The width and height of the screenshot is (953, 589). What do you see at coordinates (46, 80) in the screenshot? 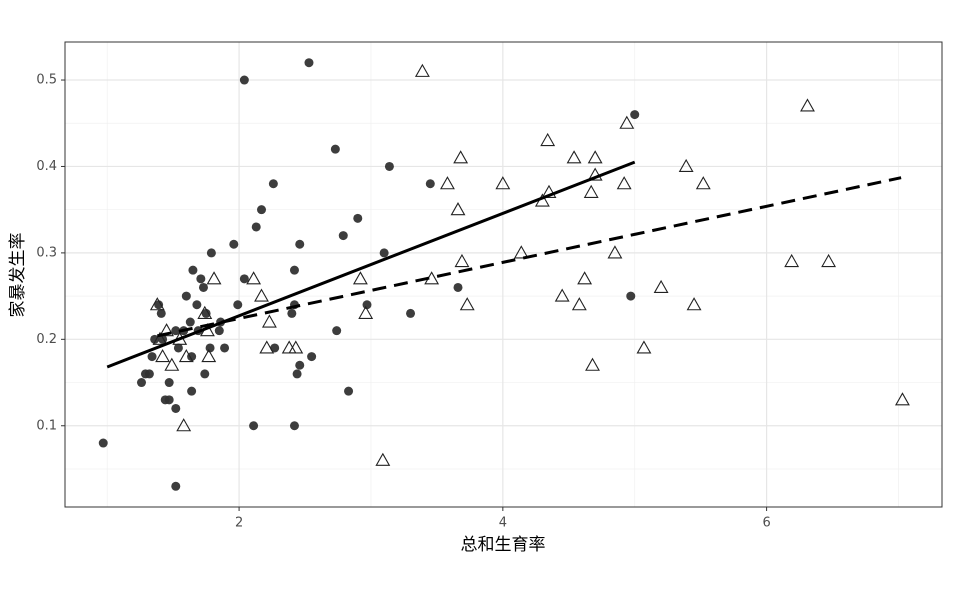
I see `y-tick-label: 0.5` at bounding box center [46, 80].